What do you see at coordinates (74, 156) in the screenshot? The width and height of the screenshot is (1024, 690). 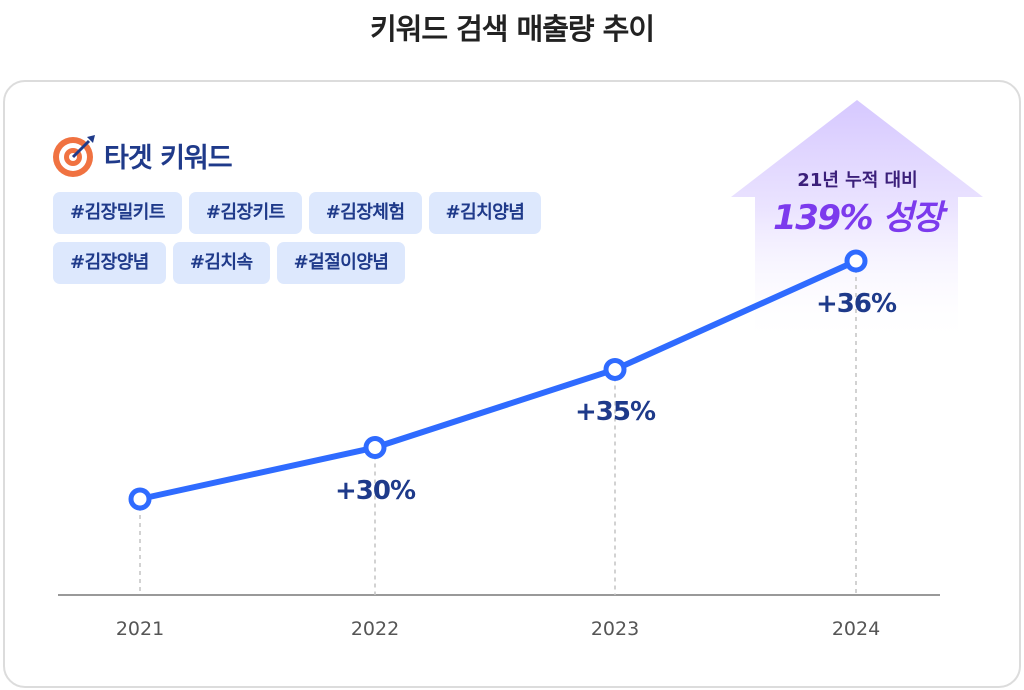 I see `target-icon` at bounding box center [74, 156].